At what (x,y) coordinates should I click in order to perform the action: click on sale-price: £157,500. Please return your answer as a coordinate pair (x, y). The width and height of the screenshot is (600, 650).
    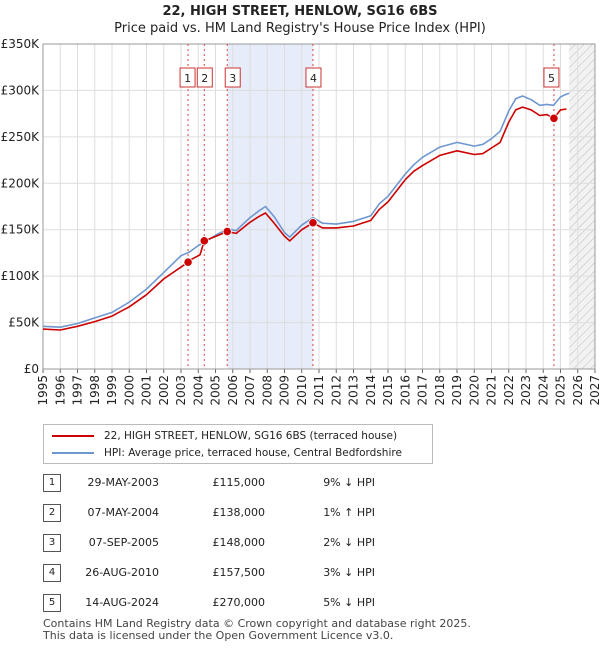
    Looking at the image, I should click on (239, 572).